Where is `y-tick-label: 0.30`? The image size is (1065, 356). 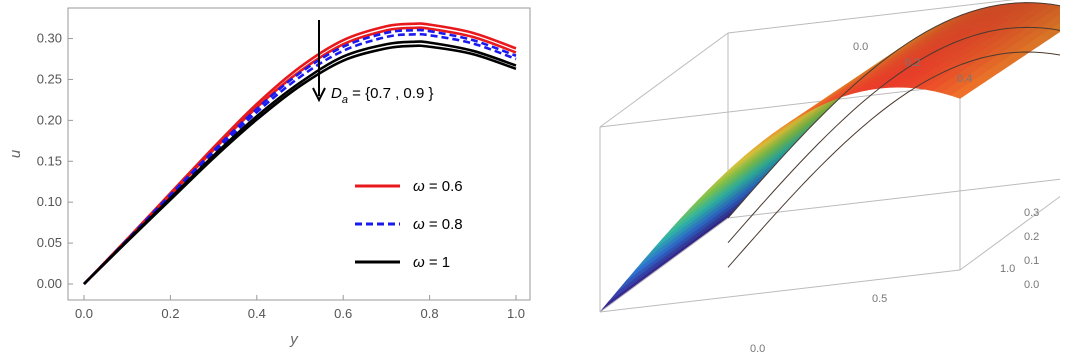
y-tick-label: 0.30 is located at coordinates (49, 38).